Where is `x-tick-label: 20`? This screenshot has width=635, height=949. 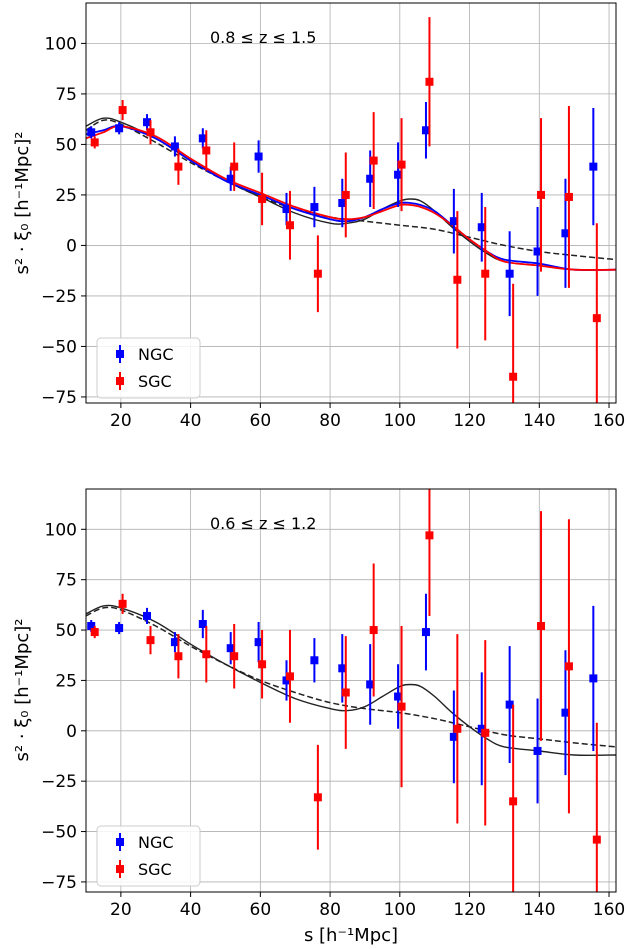 x-tick-label: 20 is located at coordinates (121, 421).